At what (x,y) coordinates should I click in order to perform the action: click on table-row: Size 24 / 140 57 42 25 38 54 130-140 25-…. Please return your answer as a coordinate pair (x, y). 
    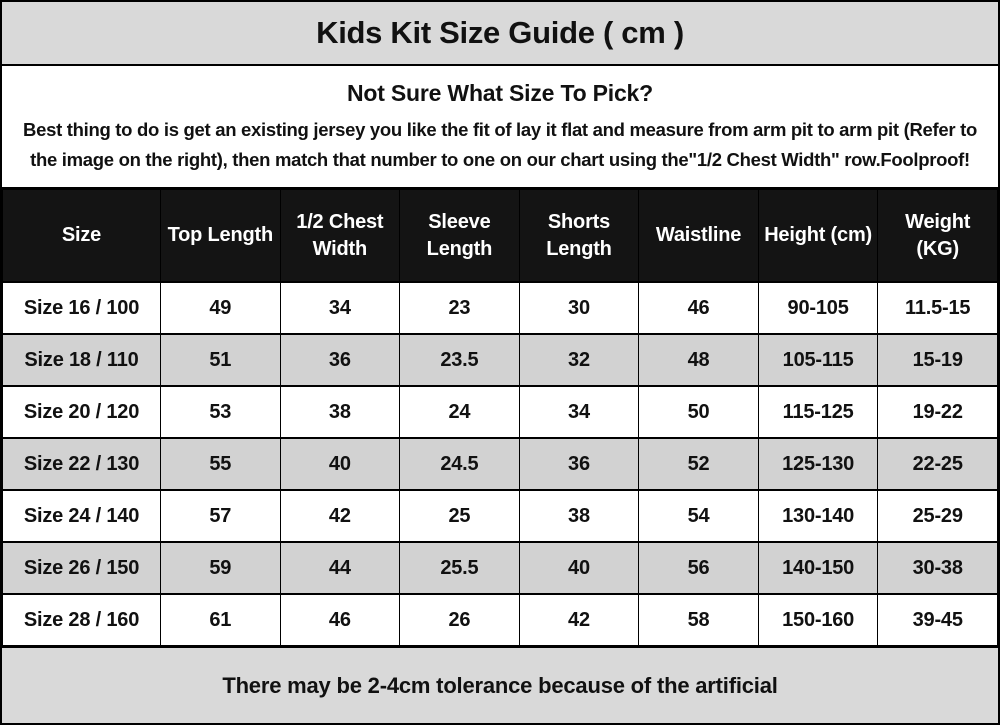
    Looking at the image, I should click on (500, 516).